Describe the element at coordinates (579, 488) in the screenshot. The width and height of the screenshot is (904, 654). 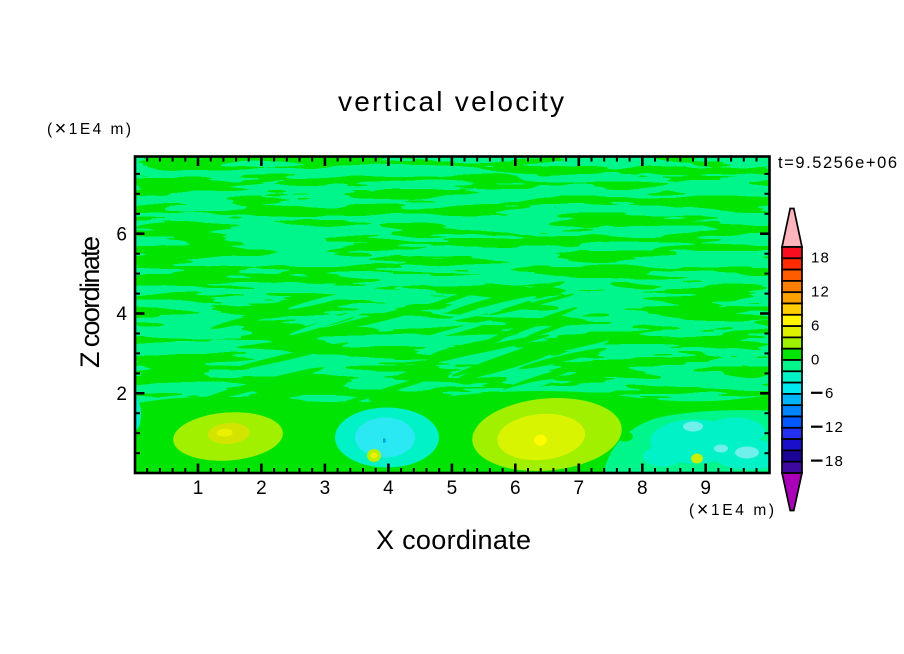
I see `svg-text: 7` at that location.